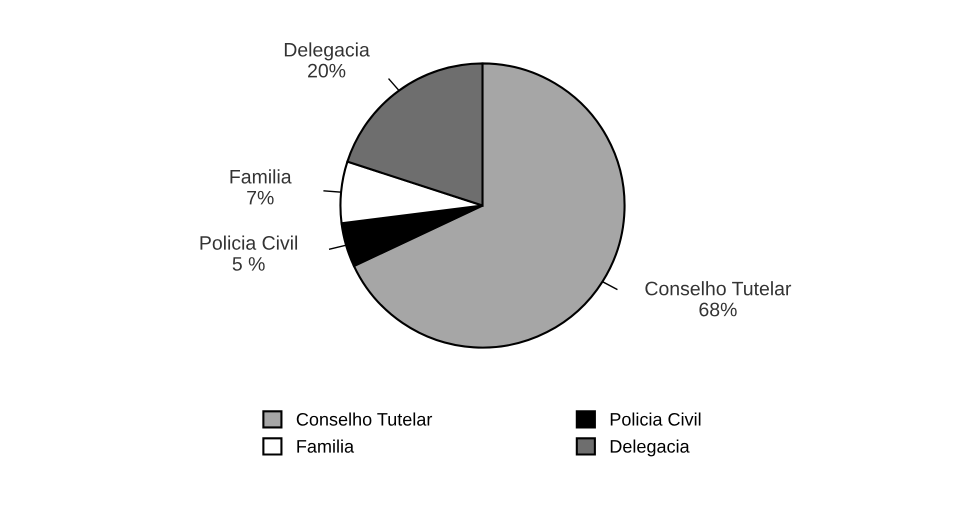  What do you see at coordinates (364, 419) in the screenshot?
I see `category-label: Conselho Tutelar` at bounding box center [364, 419].